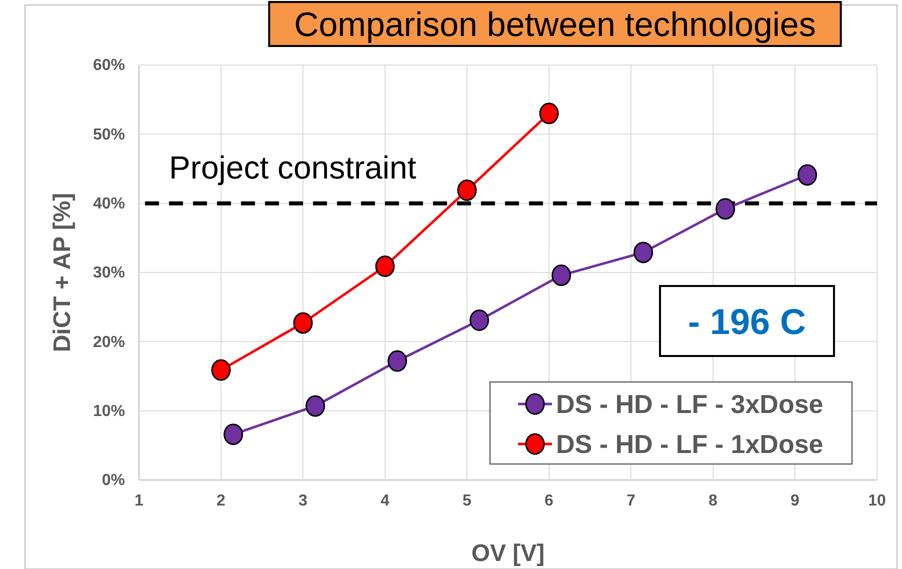 This screenshot has width=902, height=569. I want to click on y-tick-label: 60%, so click(108, 65).